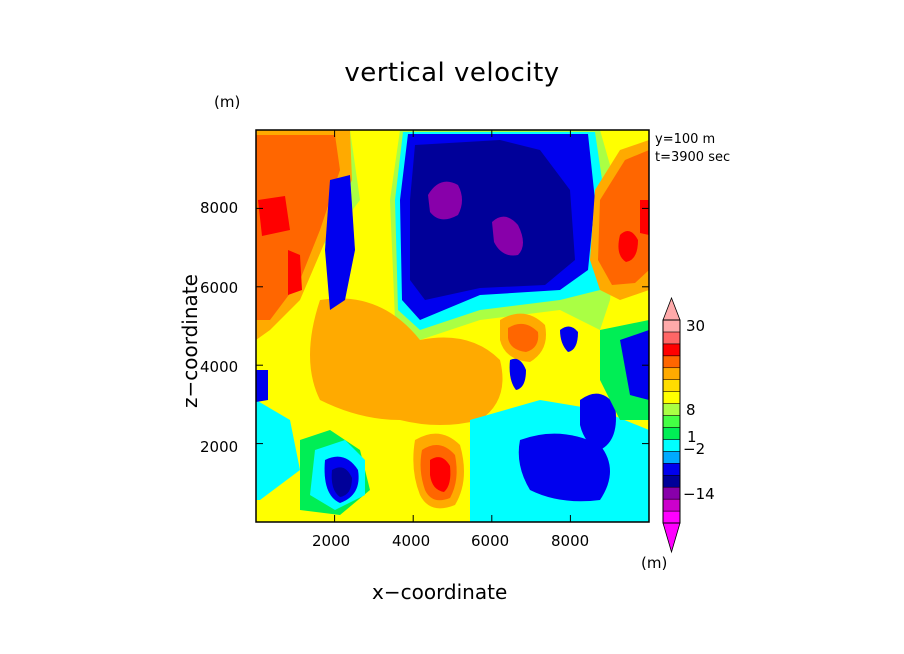 This screenshot has height=654, width=904. What do you see at coordinates (699, 494) in the screenshot?
I see `colorbar-label: −14` at bounding box center [699, 494].